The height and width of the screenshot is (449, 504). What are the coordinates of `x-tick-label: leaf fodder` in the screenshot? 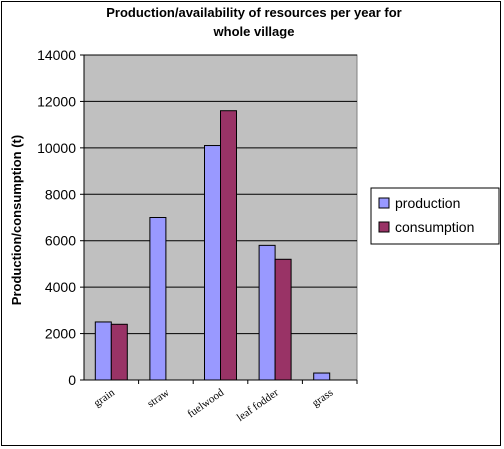 It's located at (258, 405).